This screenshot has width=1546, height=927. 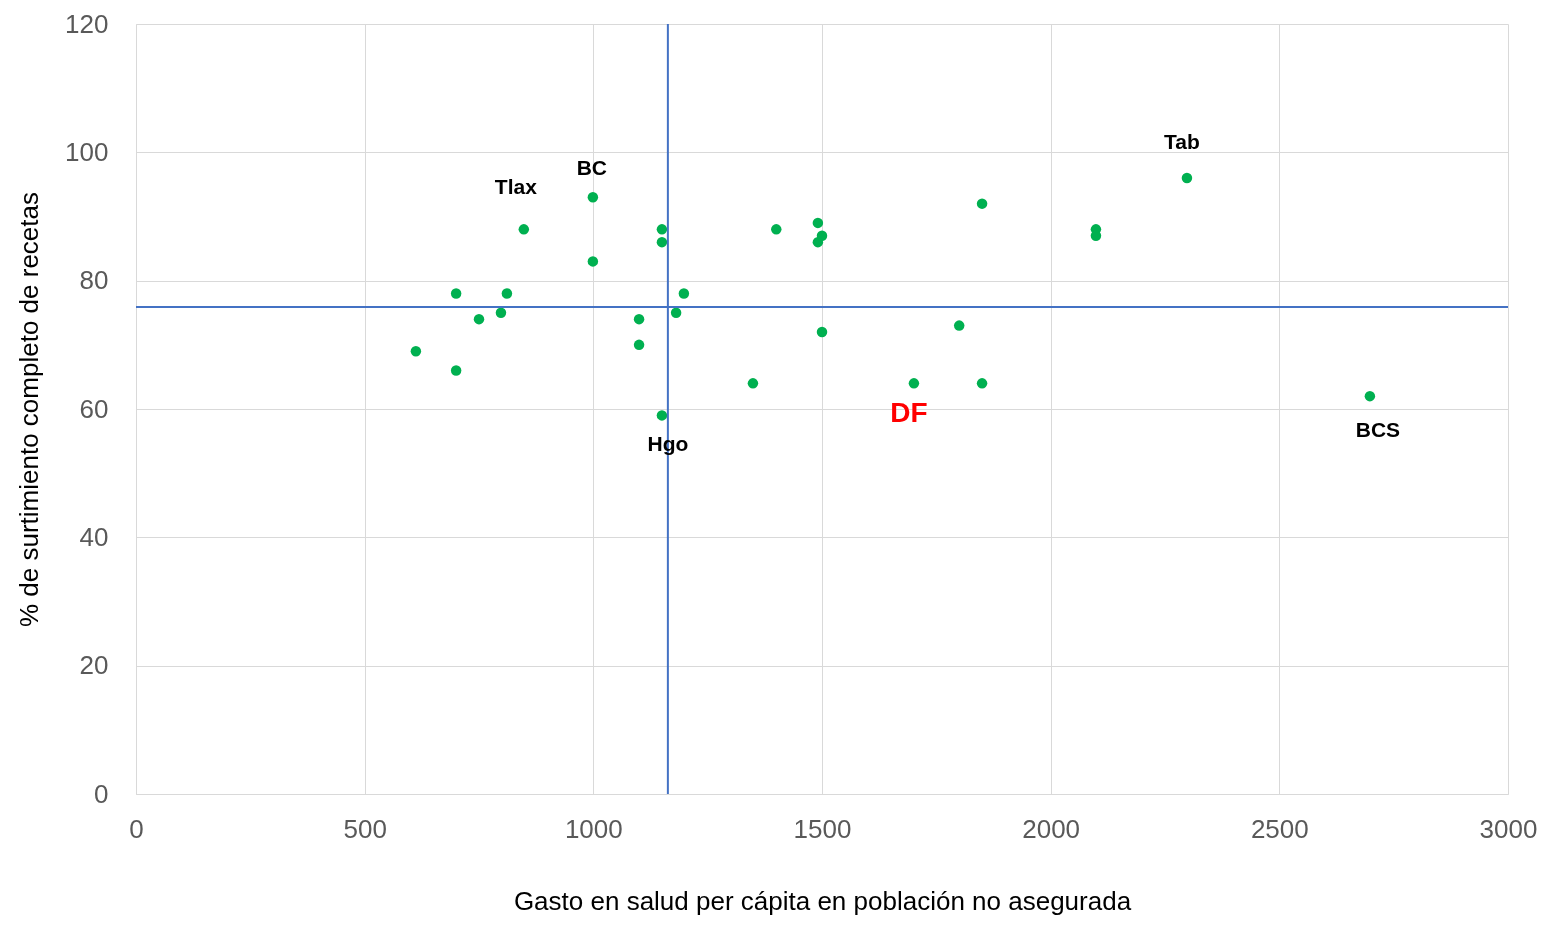 I want to click on annotation: BC, so click(x=592, y=168).